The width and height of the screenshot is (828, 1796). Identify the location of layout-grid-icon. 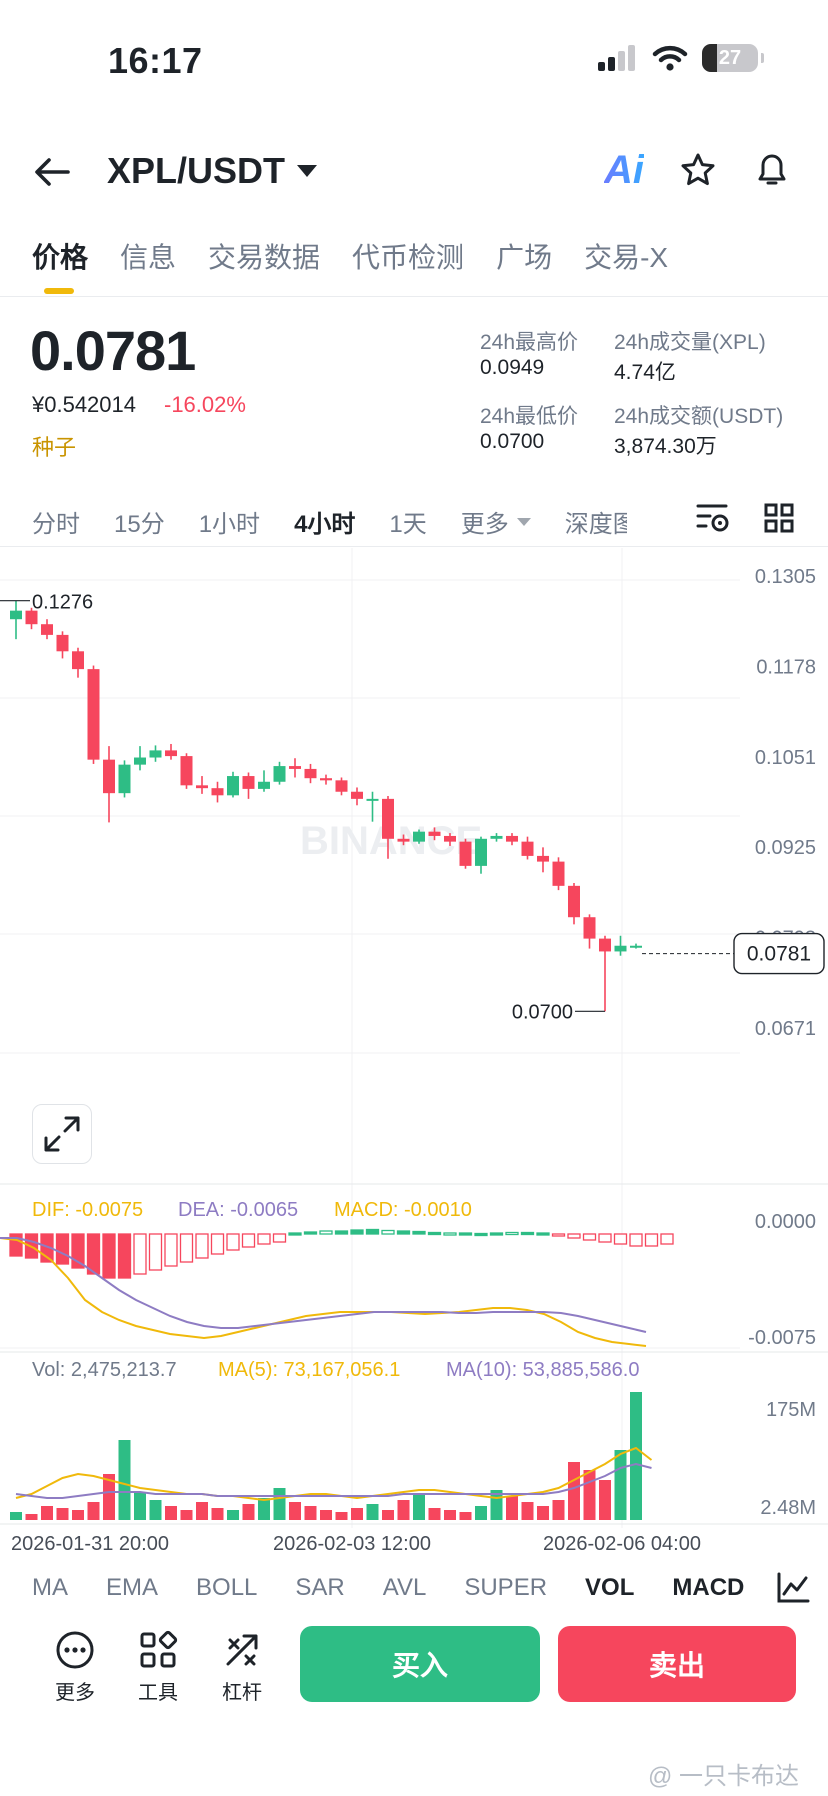
(779, 518).